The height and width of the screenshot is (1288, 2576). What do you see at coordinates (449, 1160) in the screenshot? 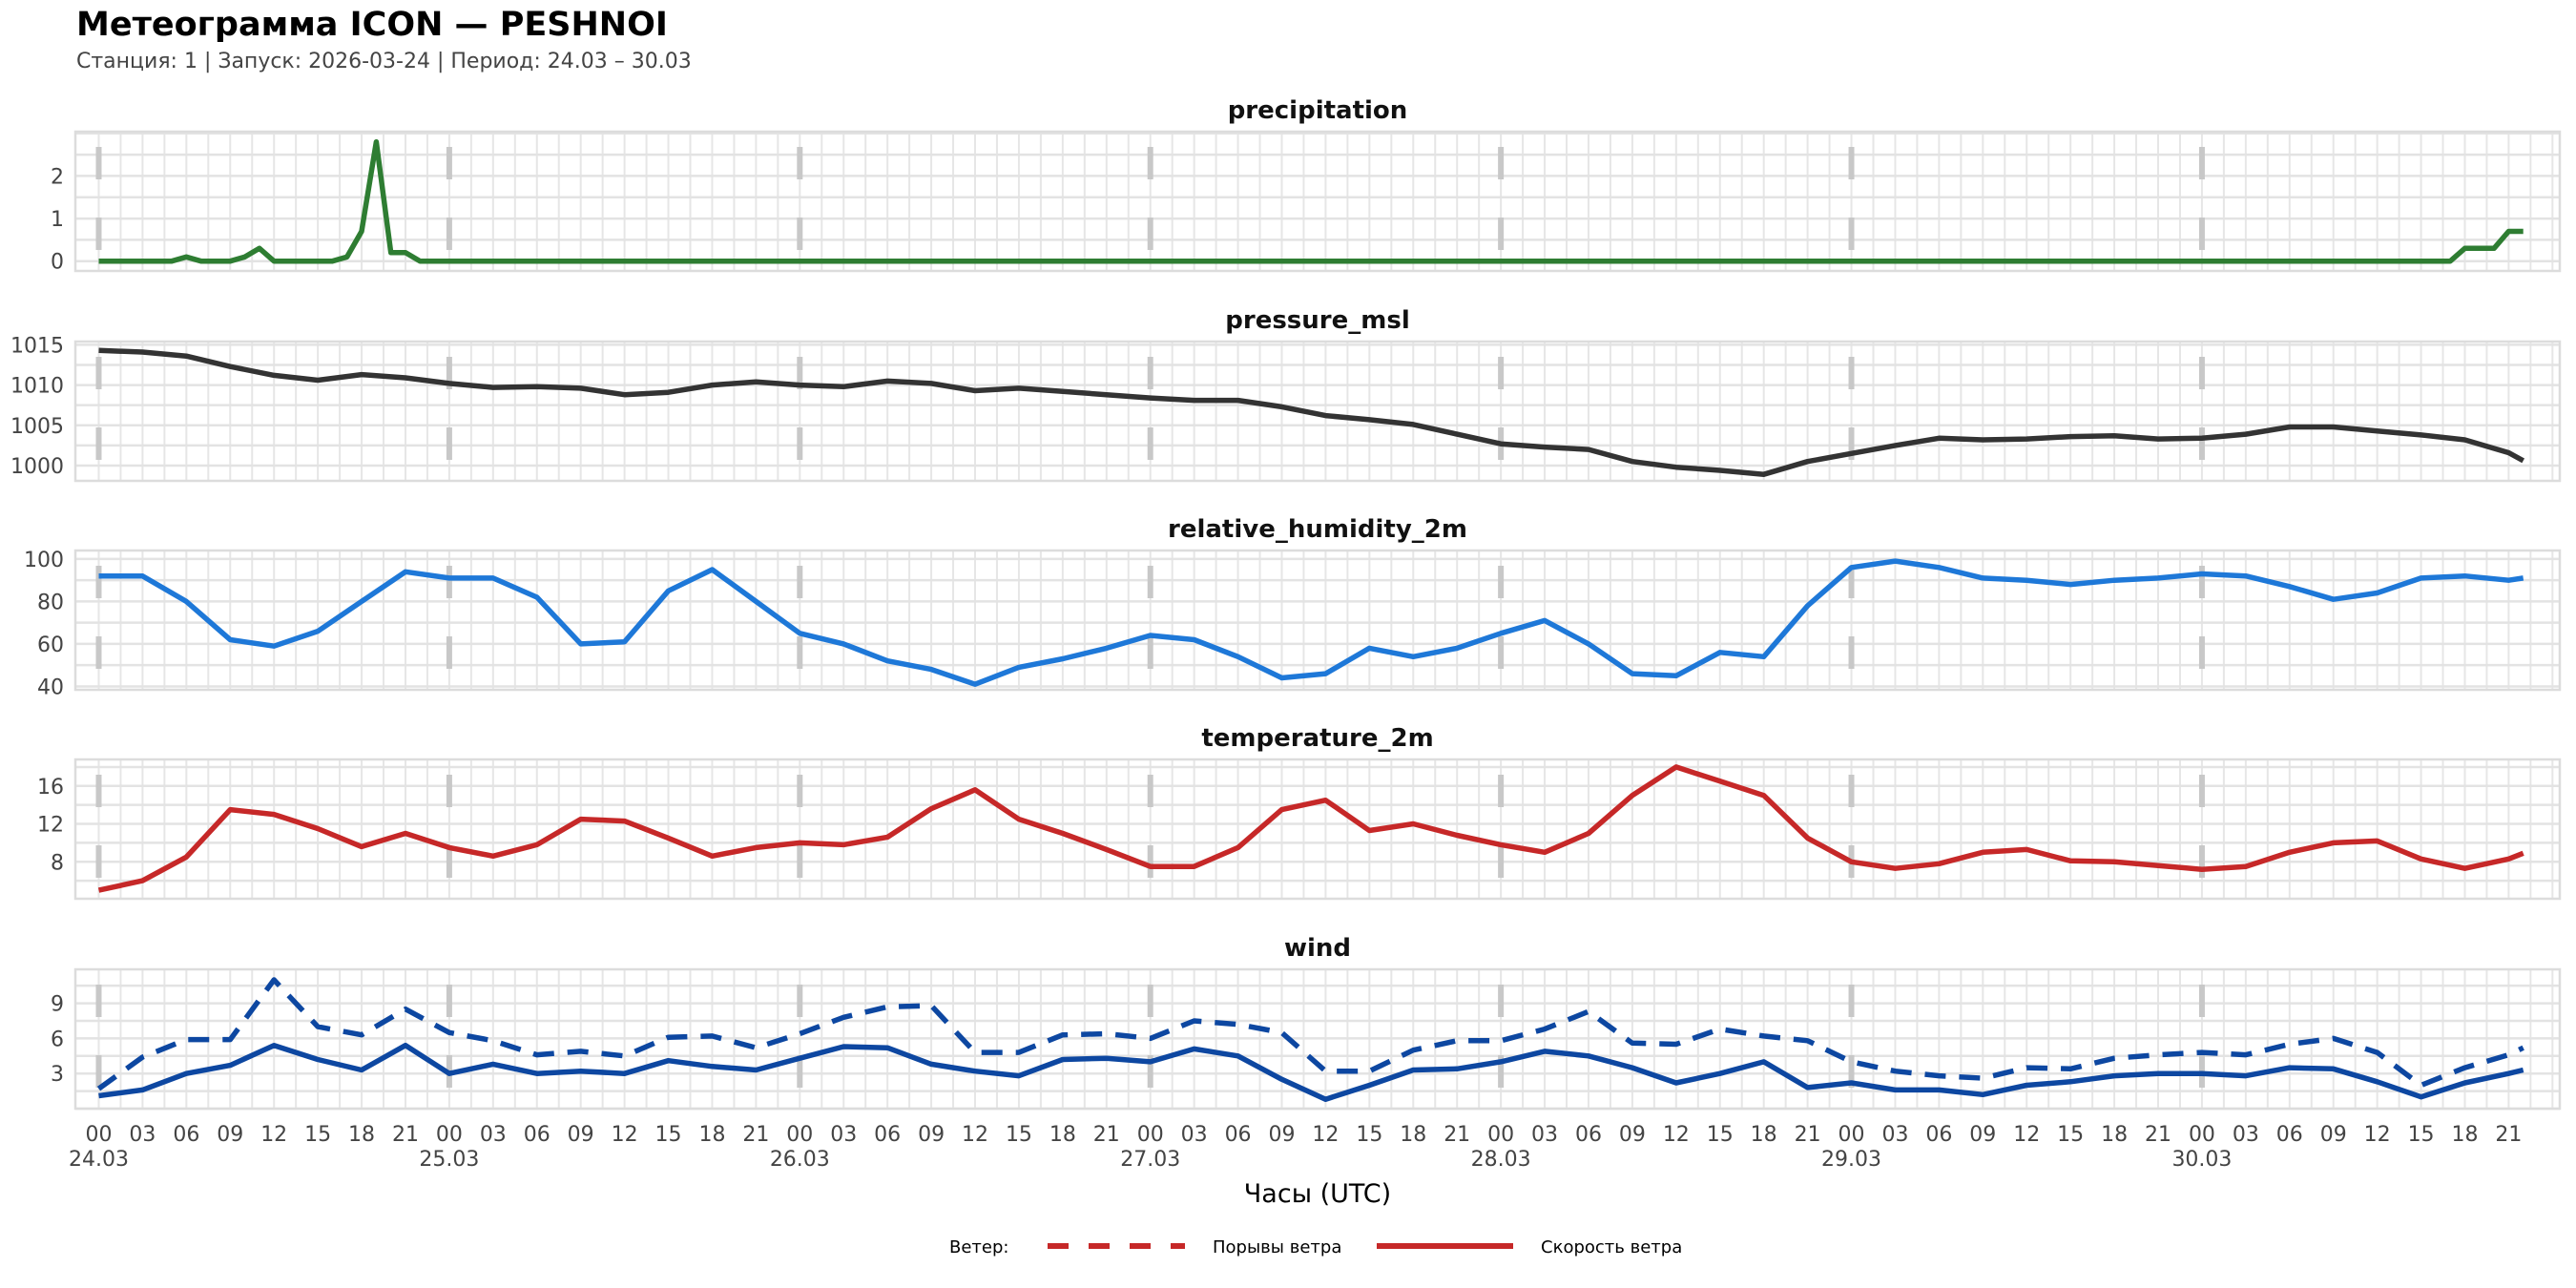
I see `x-date-label: 25.03` at bounding box center [449, 1160].